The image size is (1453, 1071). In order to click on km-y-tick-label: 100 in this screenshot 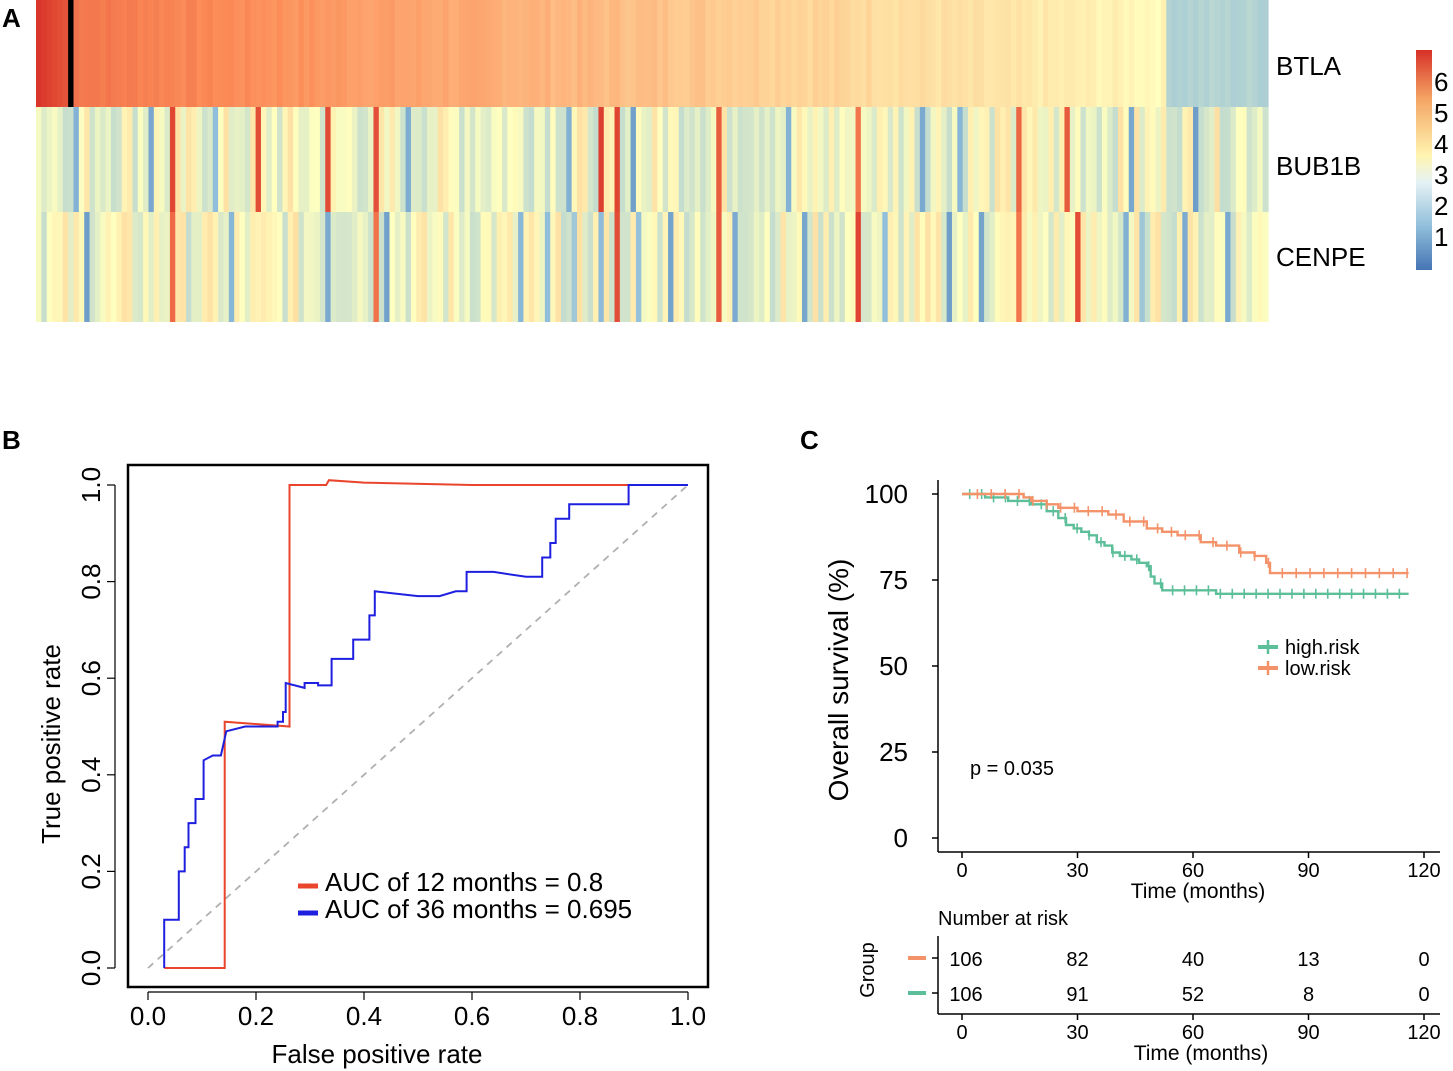, I will do `click(886, 494)`.